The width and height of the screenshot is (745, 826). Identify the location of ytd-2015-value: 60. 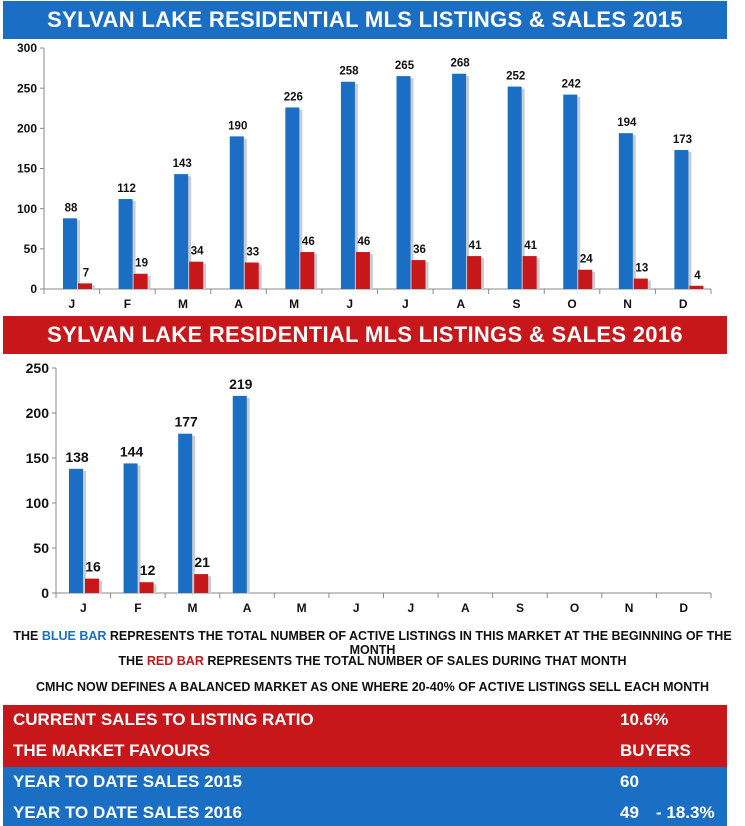
(629, 781).